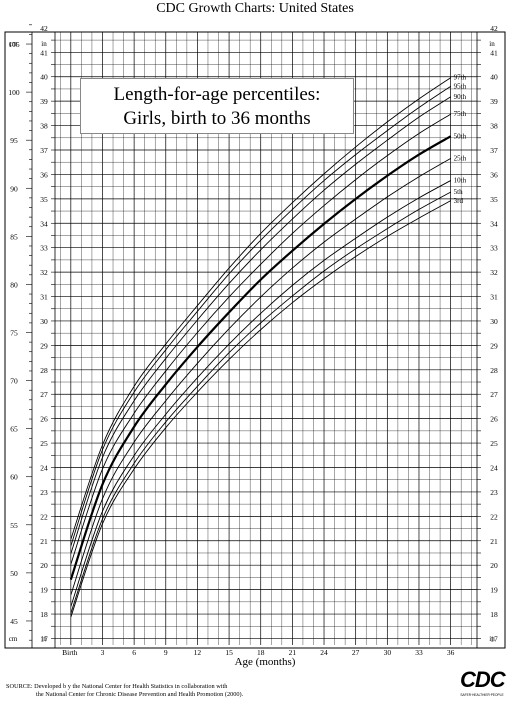  What do you see at coordinates (217, 118) in the screenshot?
I see `chart-subtitle: Girls, birth to 36 months` at bounding box center [217, 118].